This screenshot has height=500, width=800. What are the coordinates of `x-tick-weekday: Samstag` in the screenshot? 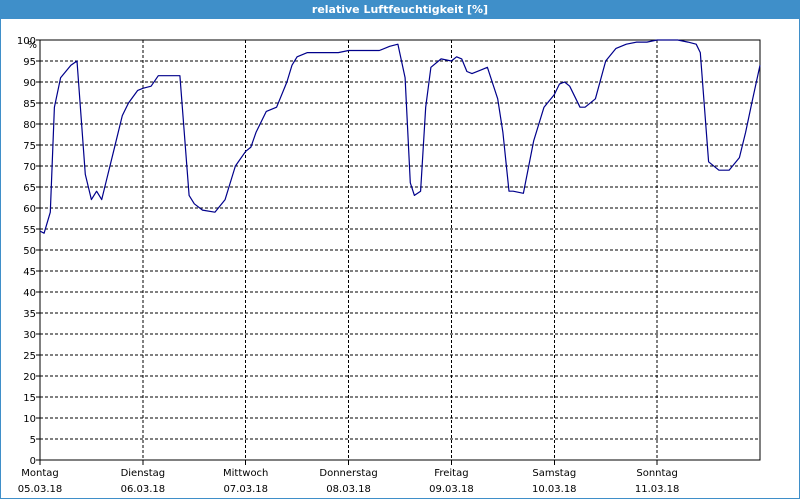 It's located at (554, 473).